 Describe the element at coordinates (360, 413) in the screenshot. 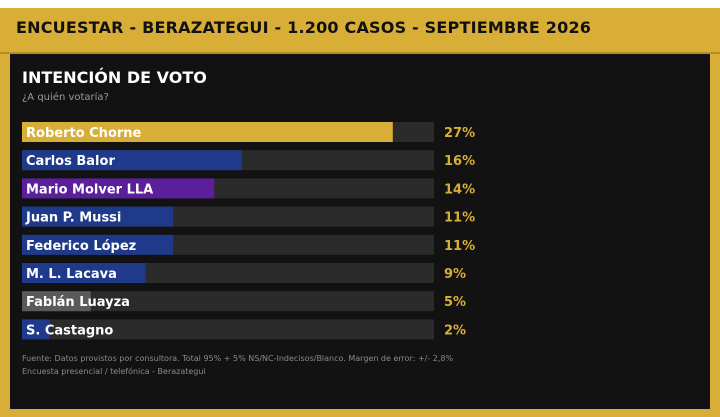

I see `bottom-frame-stripe` at that location.